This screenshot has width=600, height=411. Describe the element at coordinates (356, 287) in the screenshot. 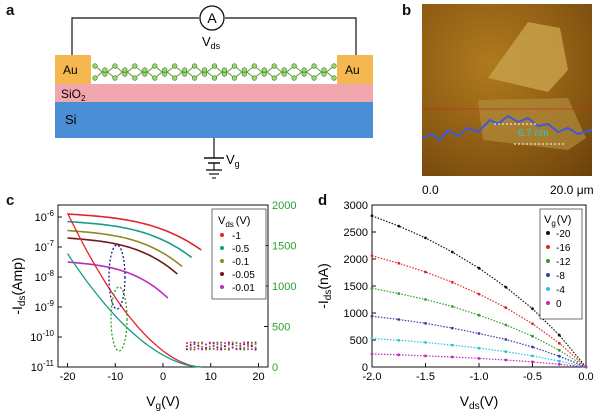

I see `chart-d-ytick: 1500` at that location.